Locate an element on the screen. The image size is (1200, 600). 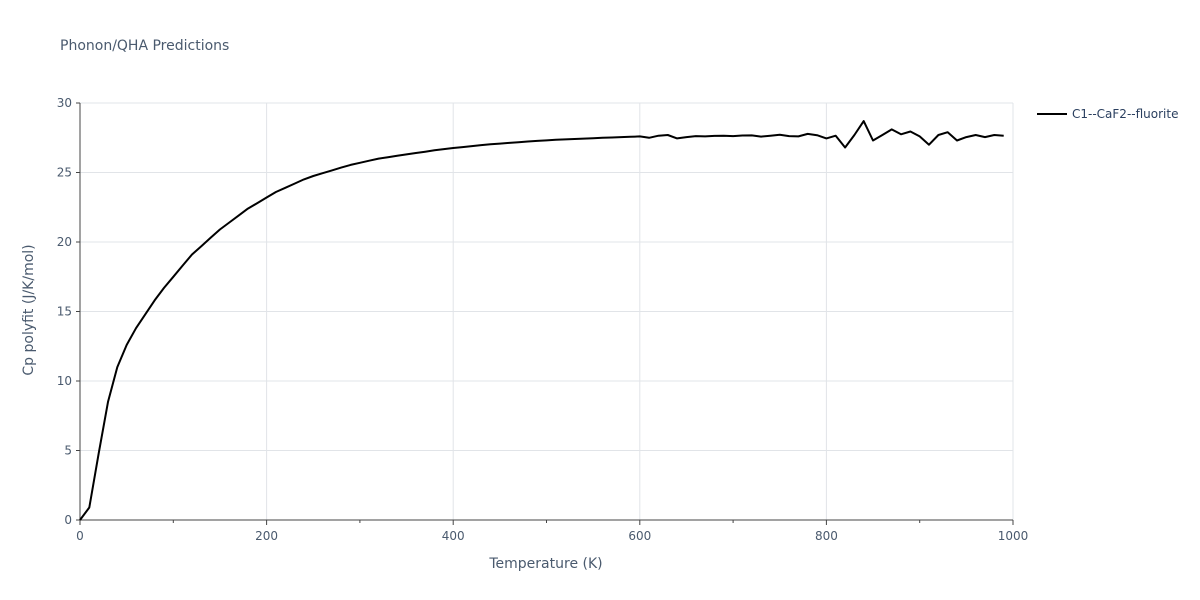
x-tick-label: 600 is located at coordinates (639, 536).